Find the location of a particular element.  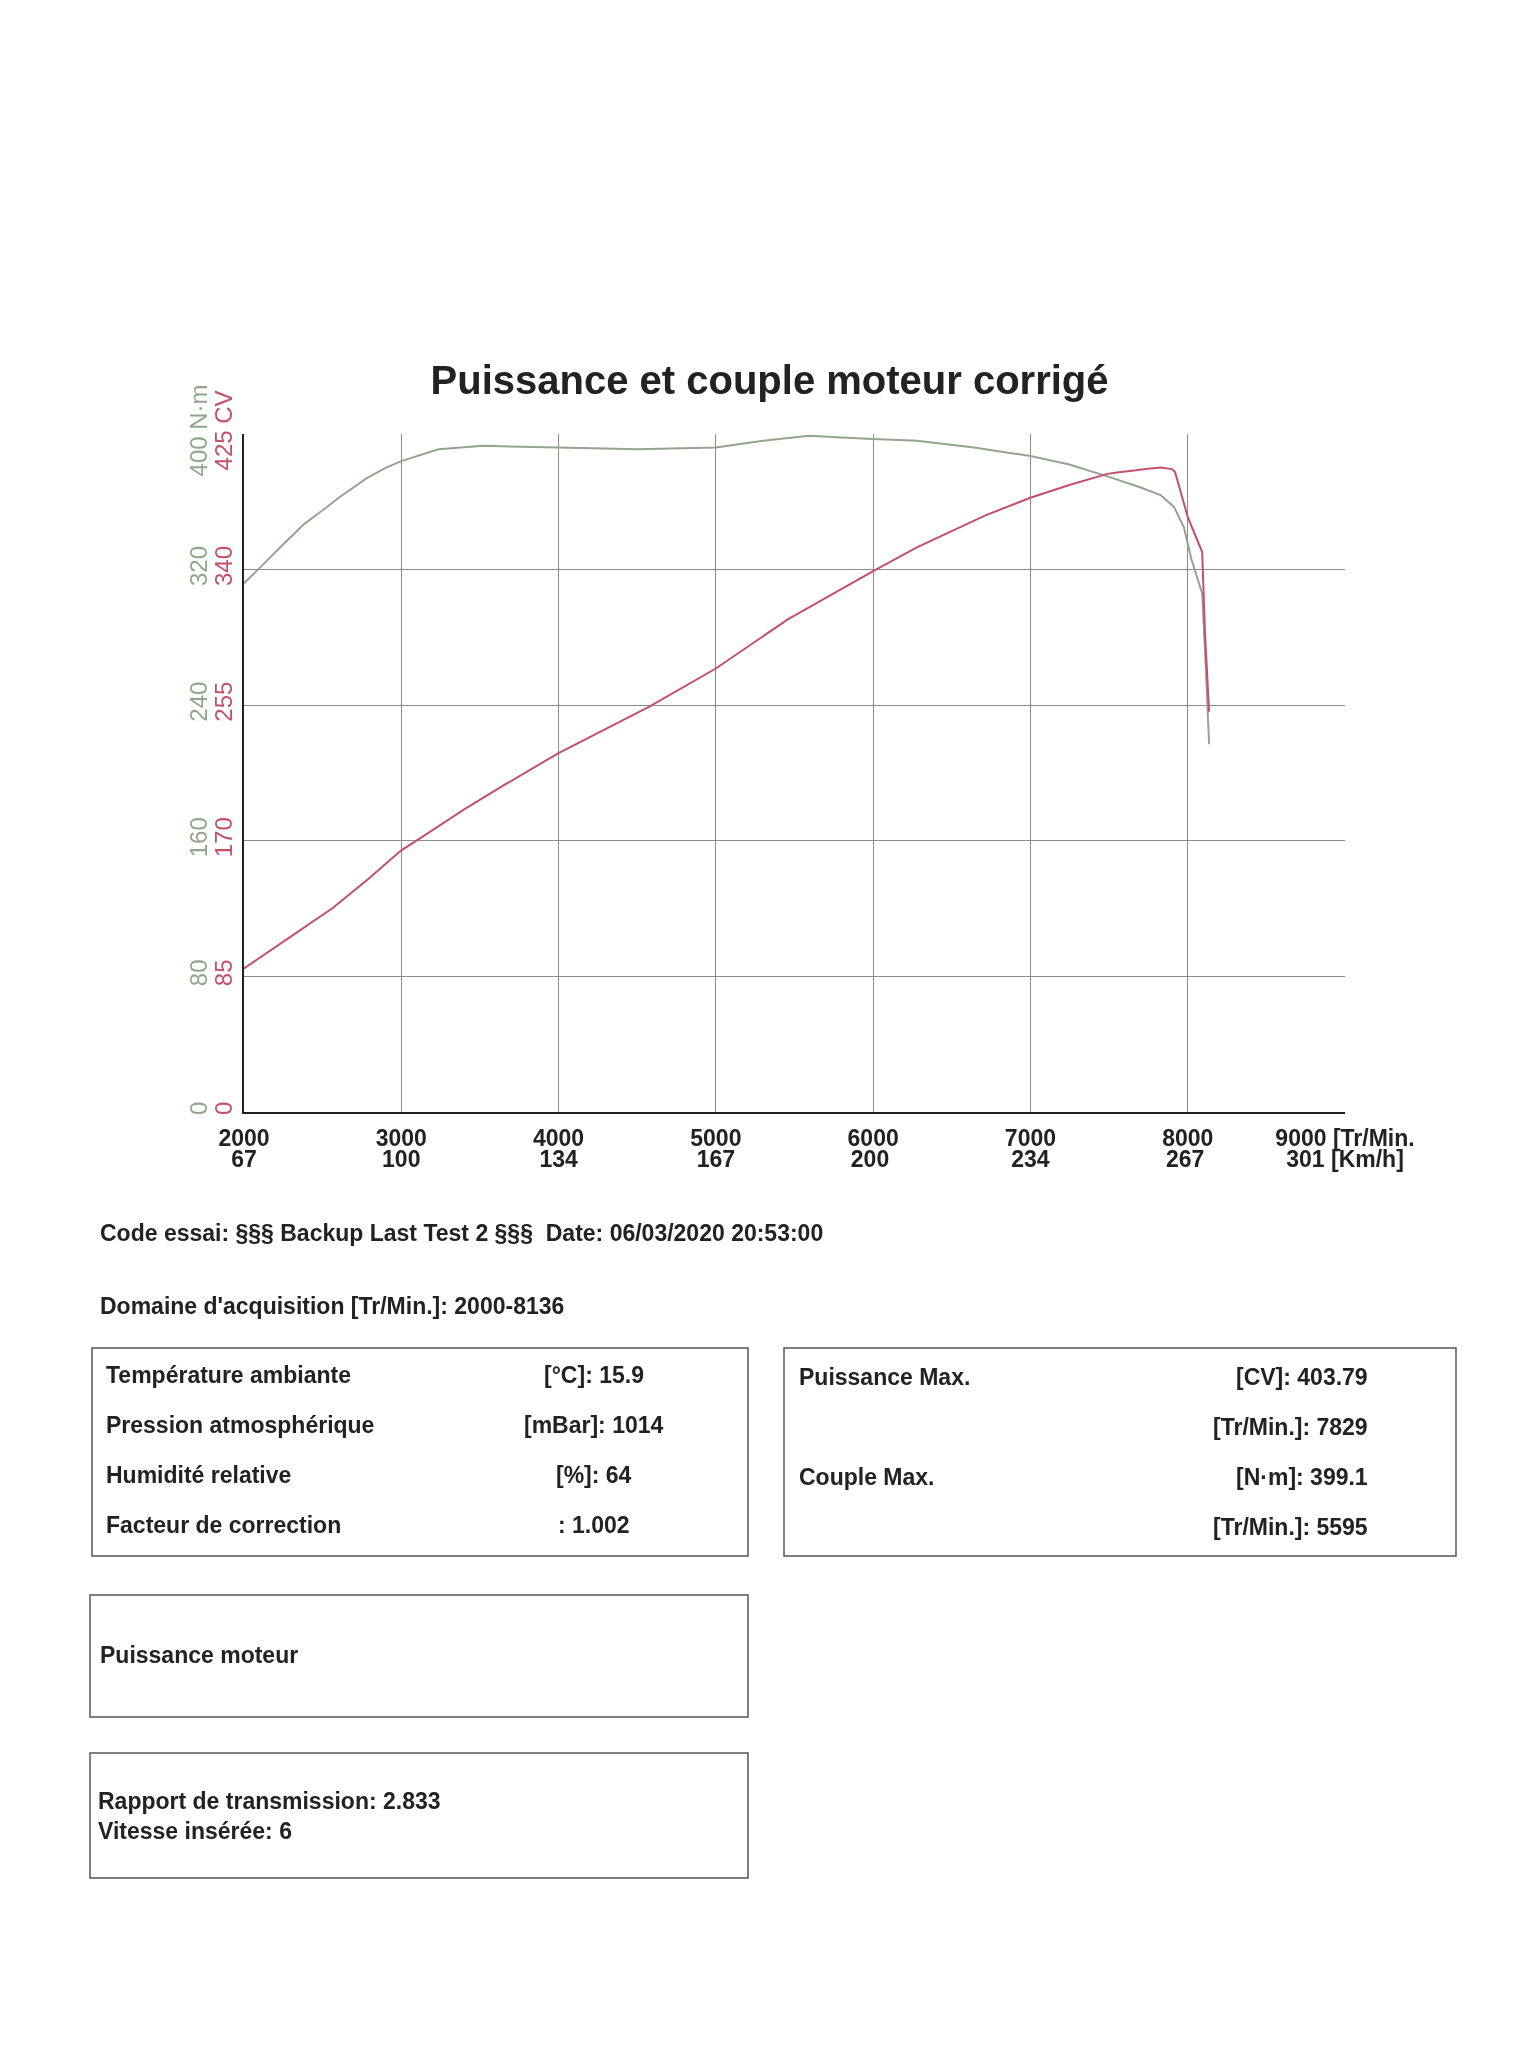

y-tick-label: 320 is located at coordinates (199, 566).